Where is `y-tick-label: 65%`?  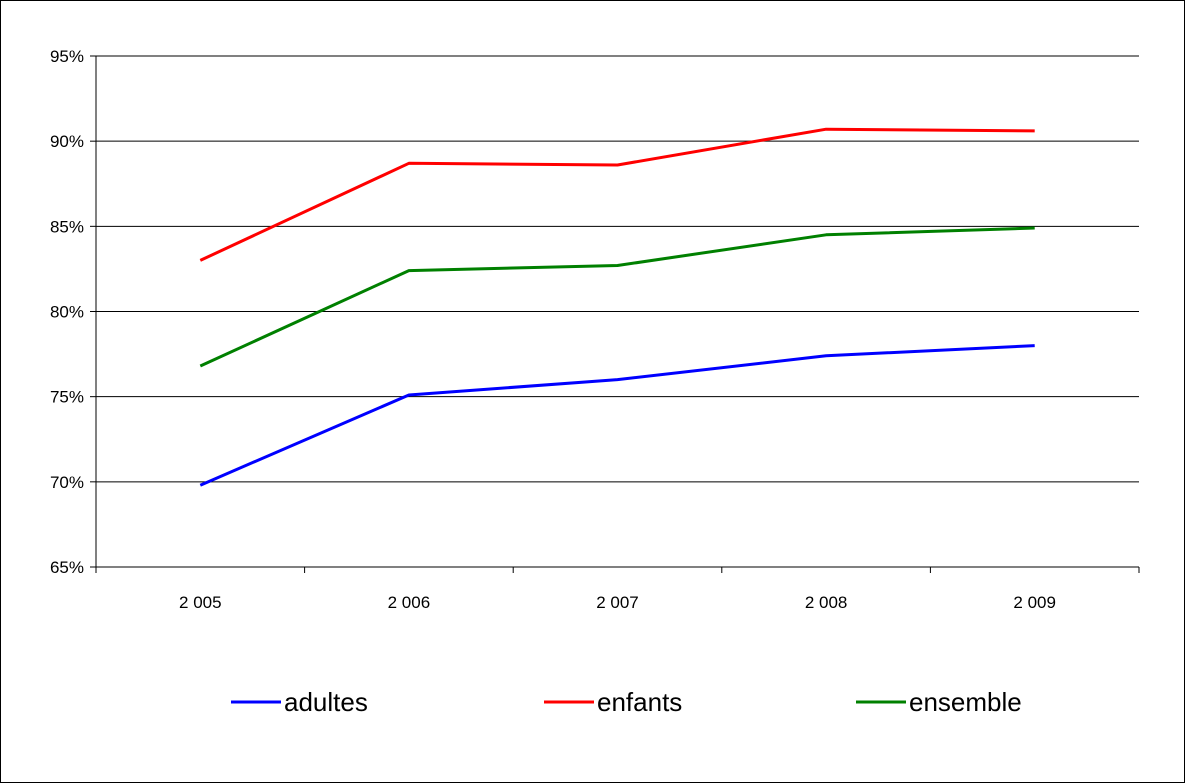 y-tick-label: 65% is located at coordinates (67, 567).